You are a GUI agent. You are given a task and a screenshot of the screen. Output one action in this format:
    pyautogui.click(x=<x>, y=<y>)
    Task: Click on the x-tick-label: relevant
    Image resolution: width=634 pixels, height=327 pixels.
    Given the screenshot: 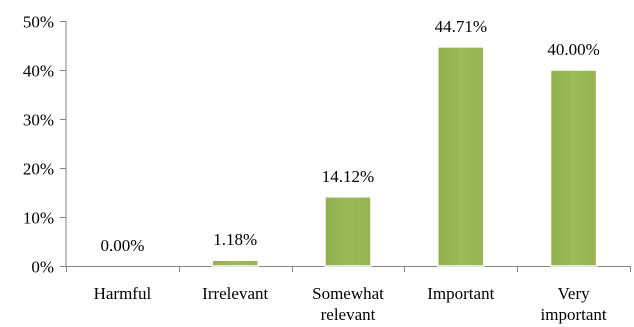 What is the action you would take?
    pyautogui.click(x=348, y=314)
    